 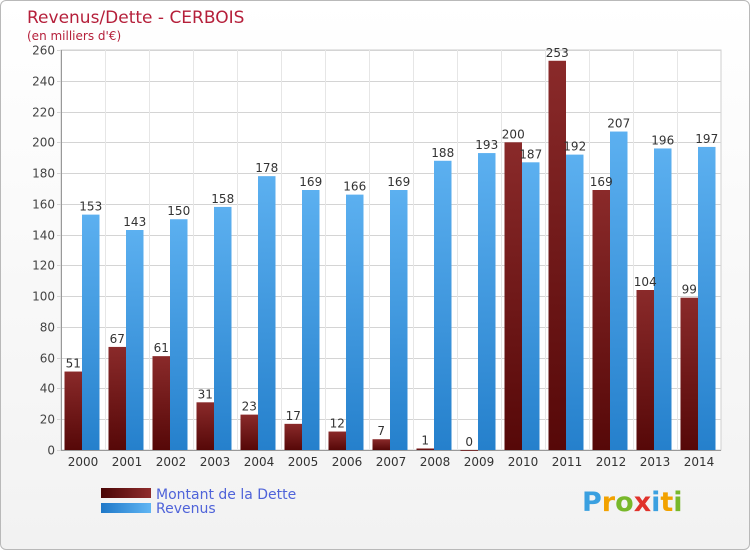 I want to click on proxiti-logo: Proxiti, so click(x=632, y=502).